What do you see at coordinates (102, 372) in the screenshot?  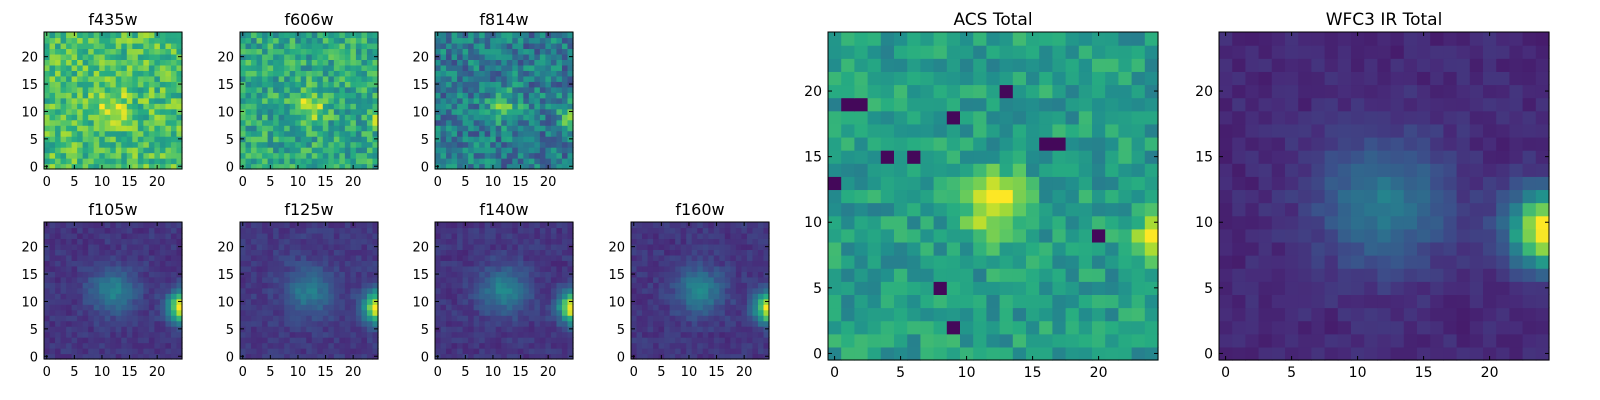 I see `x-tick-label: 10` at bounding box center [102, 372].